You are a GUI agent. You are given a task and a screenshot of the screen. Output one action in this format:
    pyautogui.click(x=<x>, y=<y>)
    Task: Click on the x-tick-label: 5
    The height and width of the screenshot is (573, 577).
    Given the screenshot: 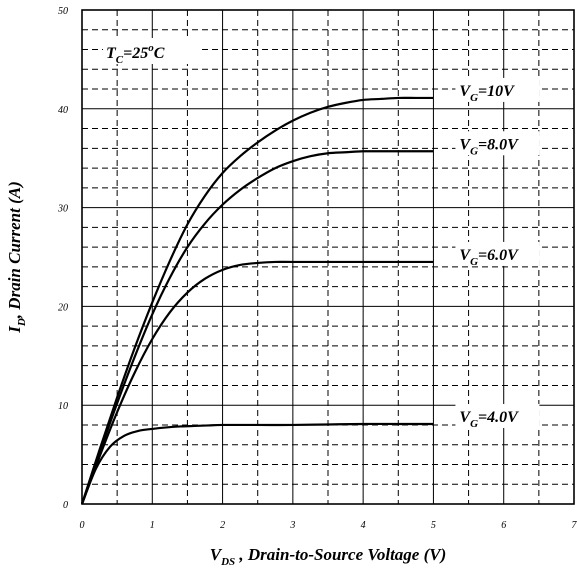 What is the action you would take?
    pyautogui.click(x=433, y=525)
    